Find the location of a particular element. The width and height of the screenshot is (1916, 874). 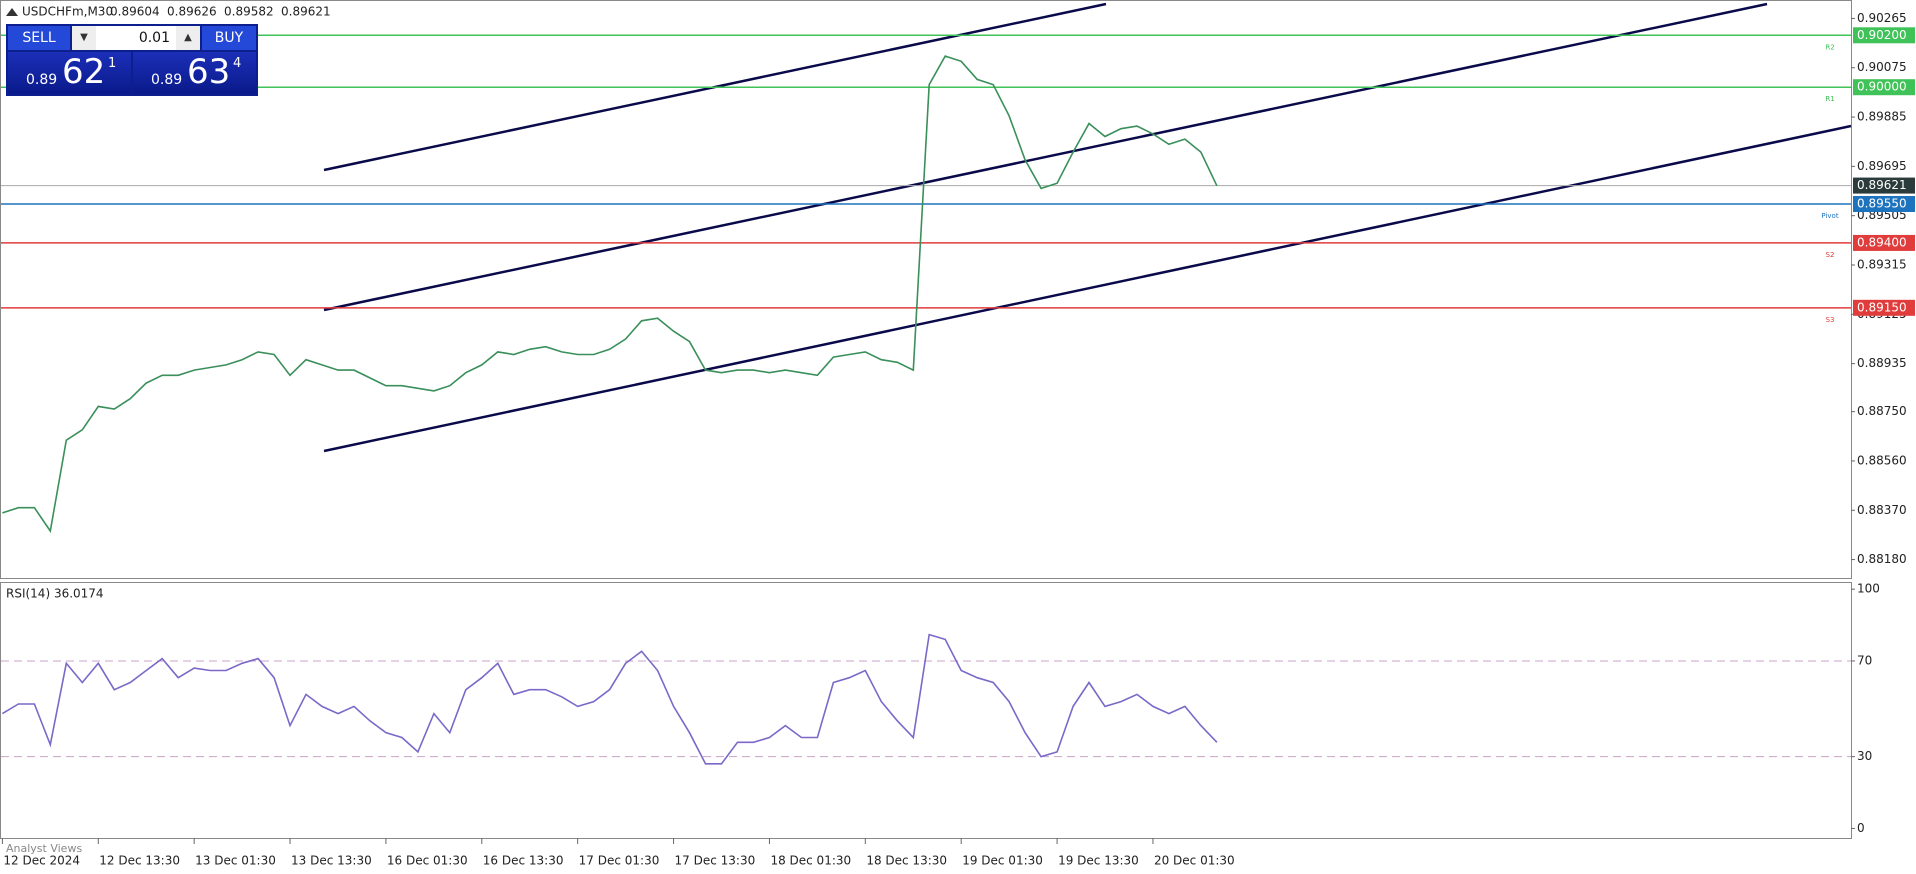

ask-prefix: 0.89 is located at coordinates (167, 80).